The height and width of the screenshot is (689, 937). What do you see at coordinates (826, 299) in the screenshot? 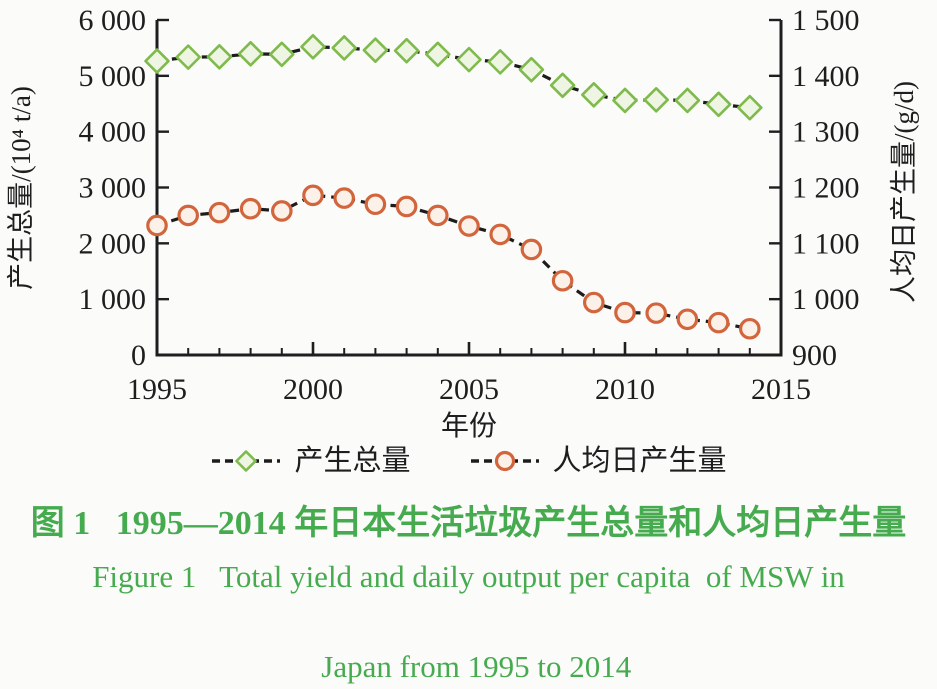
I see `y-axis-right-tick-label: 1 000` at bounding box center [826, 299].